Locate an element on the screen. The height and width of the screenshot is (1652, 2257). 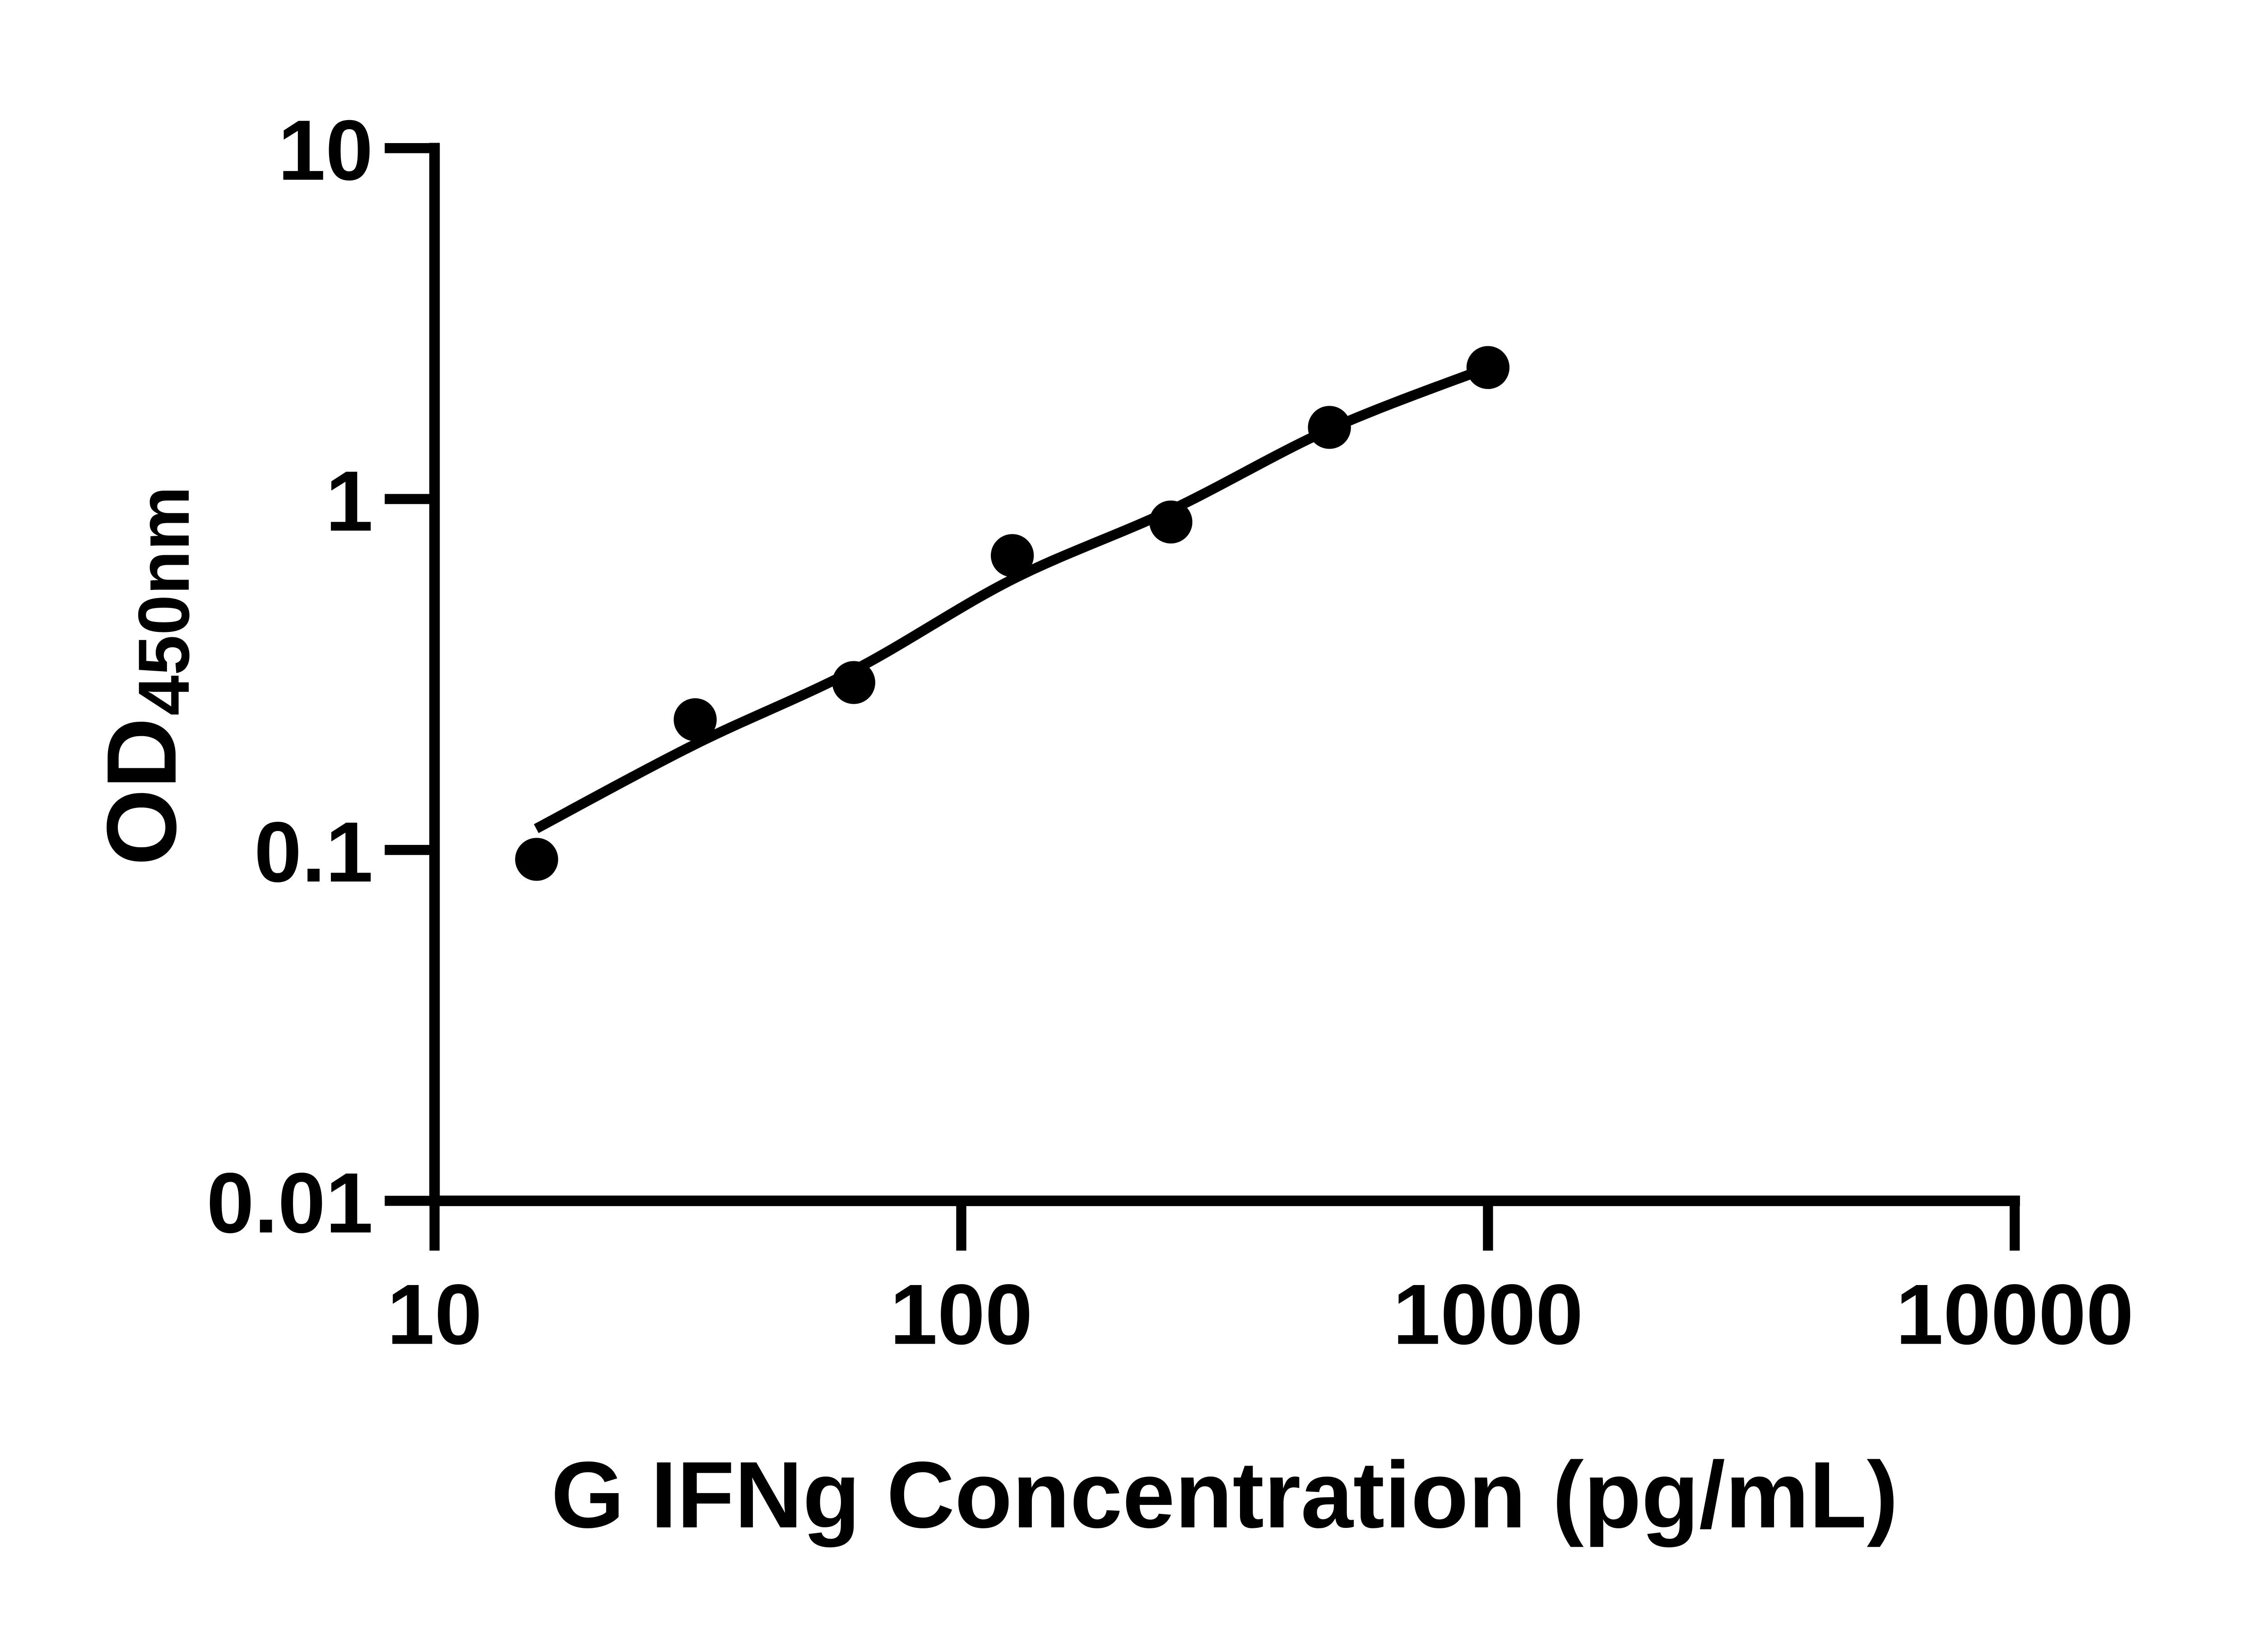
x-tick-label: 100 is located at coordinates (961, 1314).